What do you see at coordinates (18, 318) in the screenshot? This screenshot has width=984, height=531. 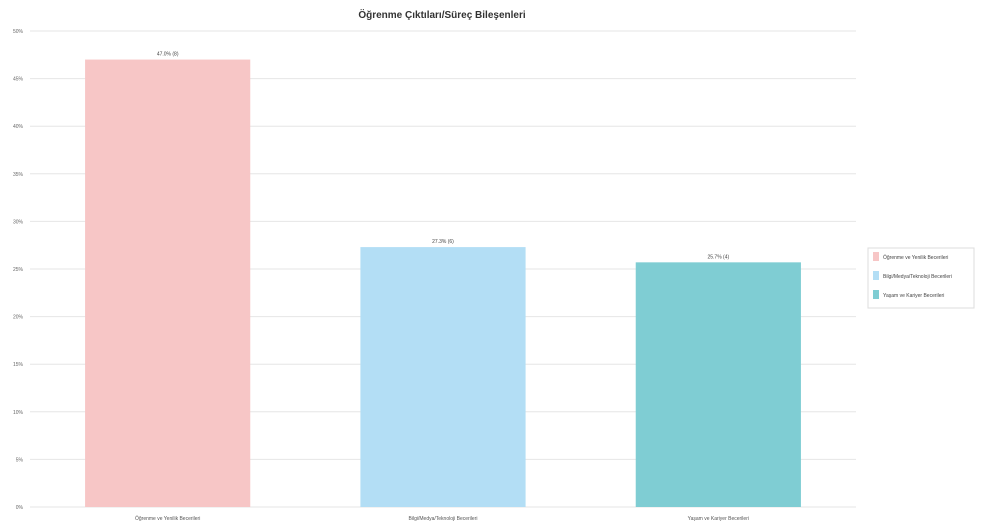 I see `y-tick-label: 20%` at bounding box center [18, 318].